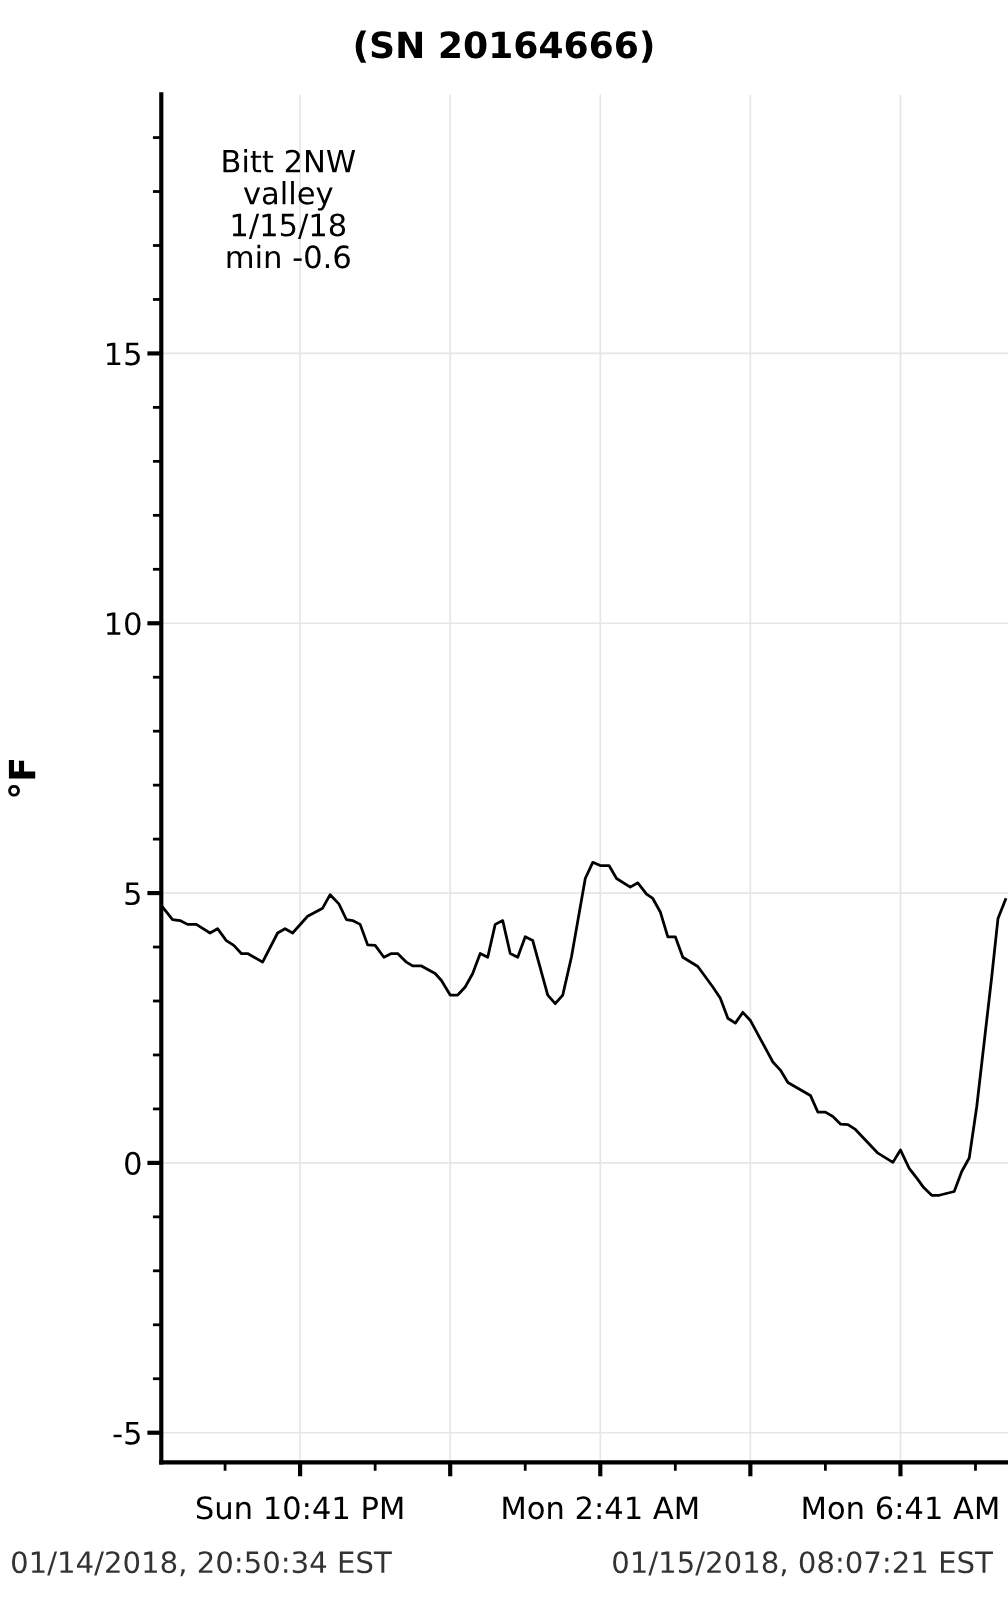 This screenshot has height=1600, width=1008. I want to click on chart-title: (SN 20164666), so click(504, 46).